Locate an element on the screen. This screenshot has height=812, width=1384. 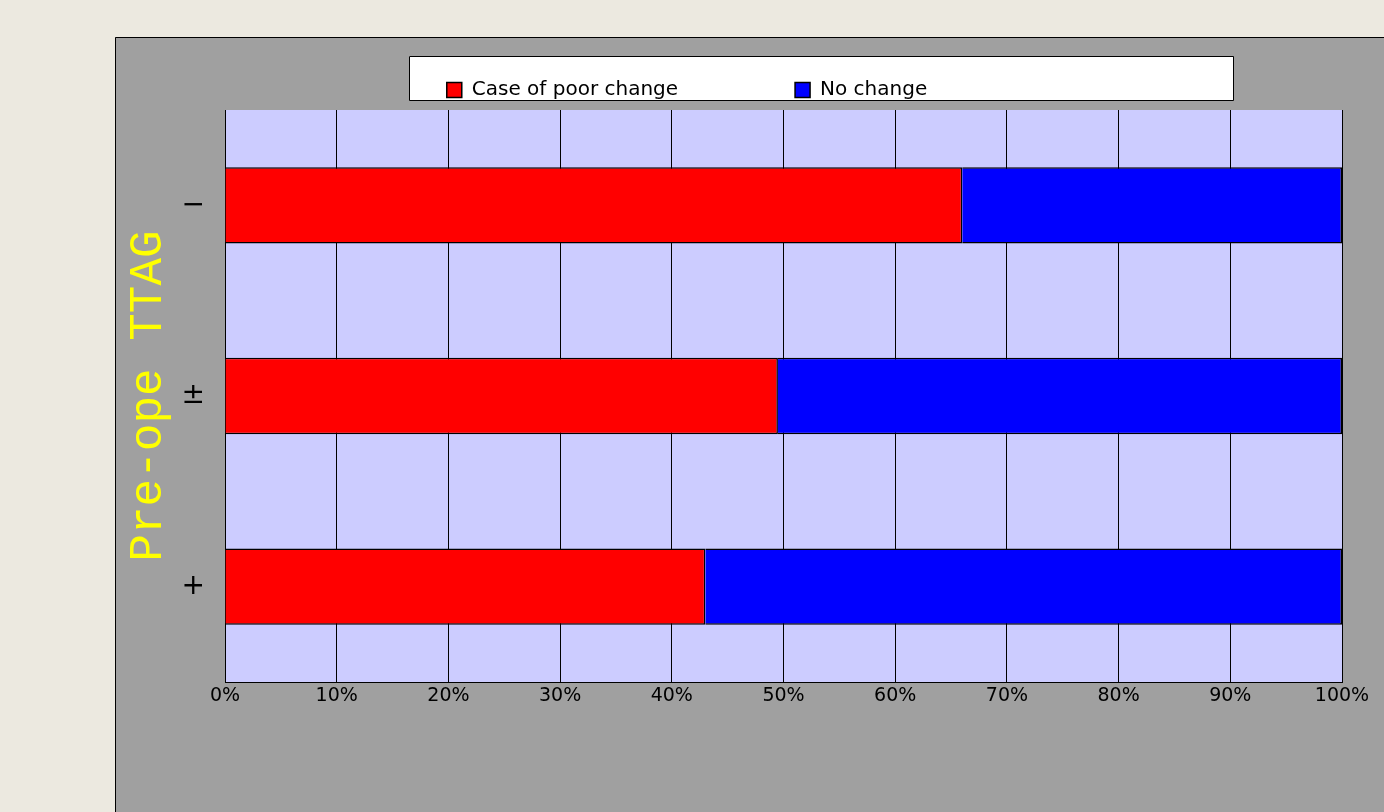
y-axis-title: Pre-ope TTAG is located at coordinates (148, 396).